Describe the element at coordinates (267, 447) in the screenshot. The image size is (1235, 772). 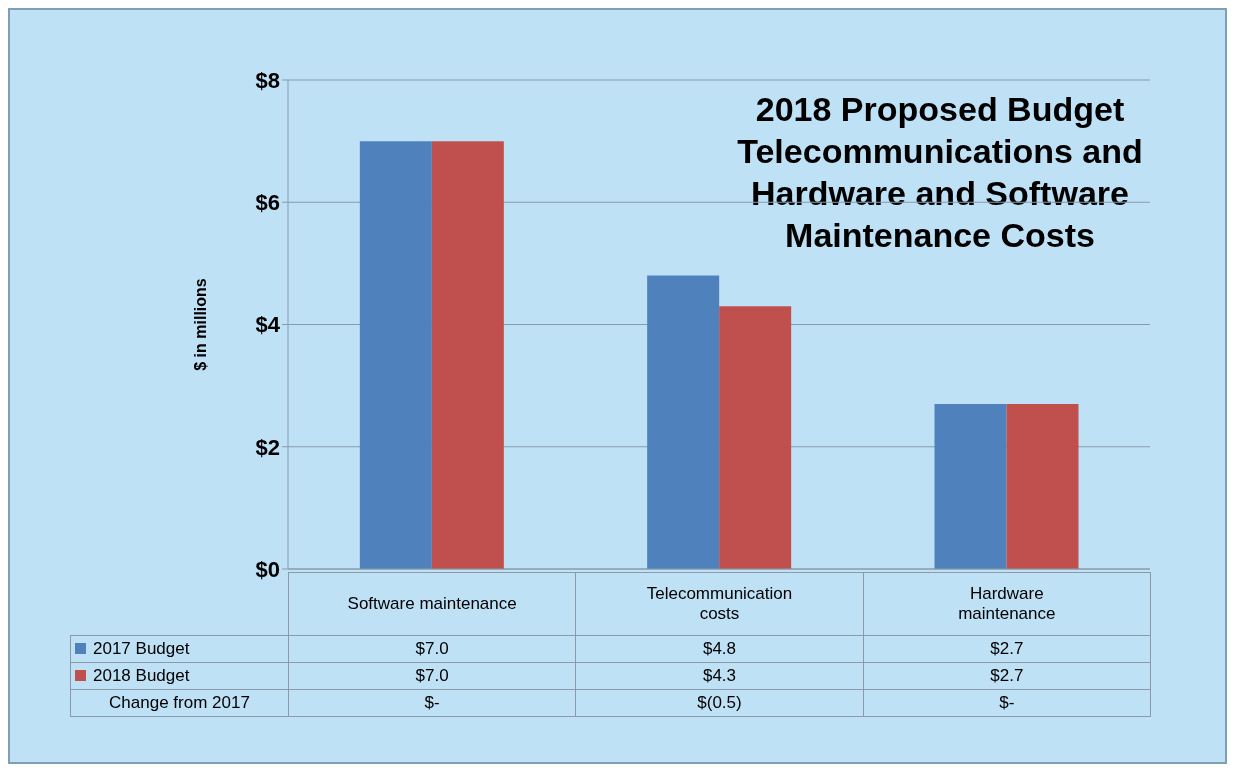
I see `y-tick-label: $2` at that location.